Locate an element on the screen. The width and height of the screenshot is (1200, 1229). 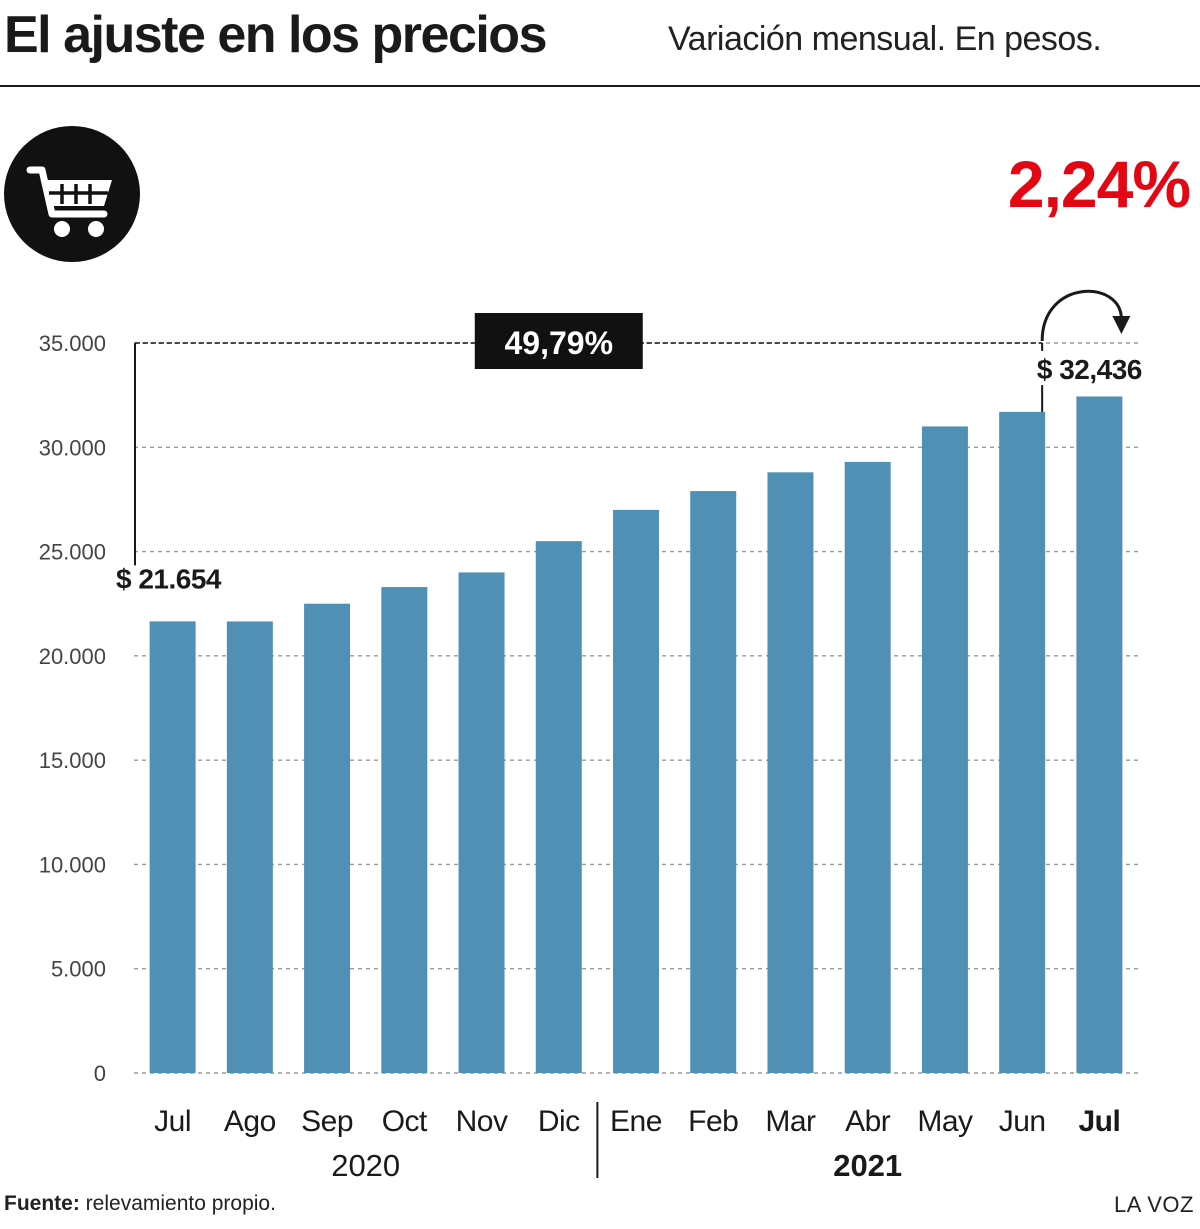
y-tick-label: 5.000 is located at coordinates (78, 969).